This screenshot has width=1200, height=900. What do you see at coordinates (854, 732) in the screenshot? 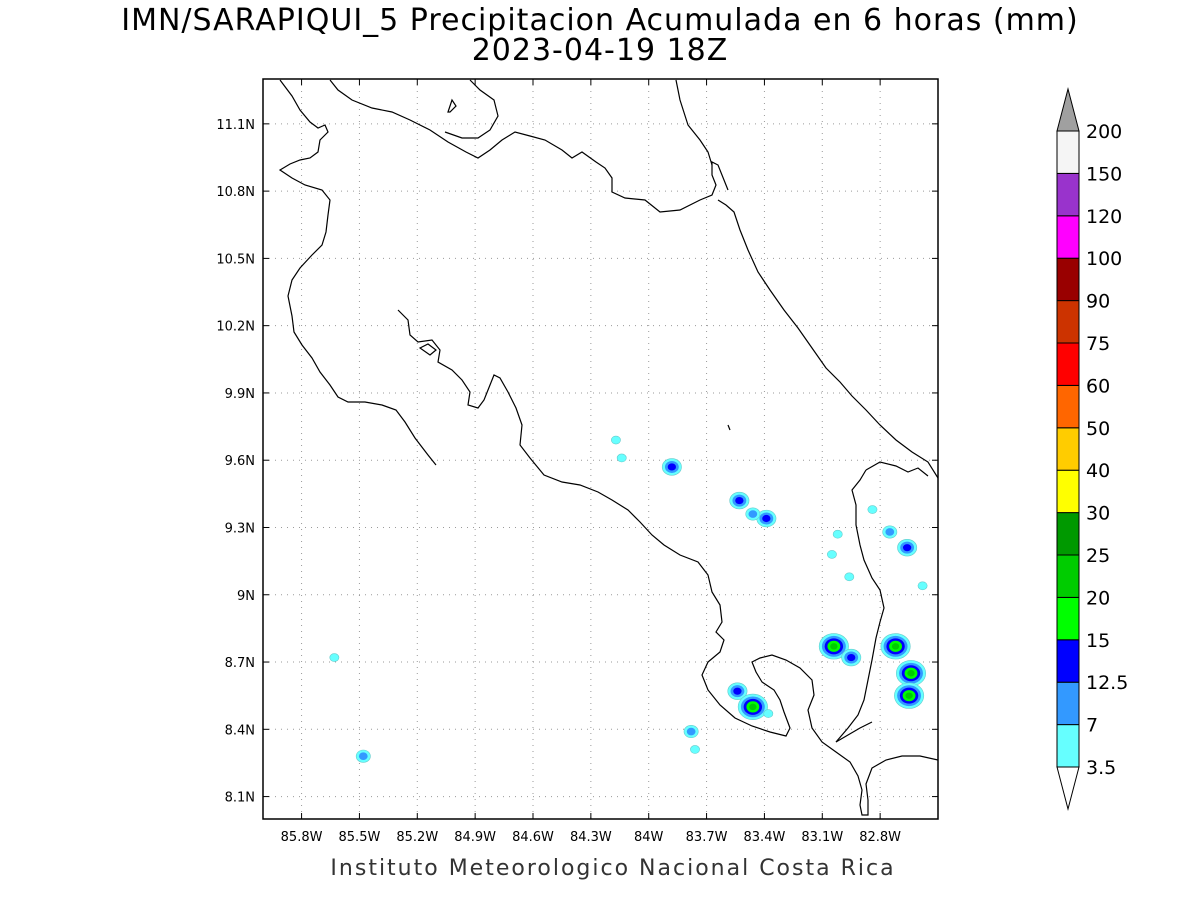
I see `burica-coast` at bounding box center [854, 732].